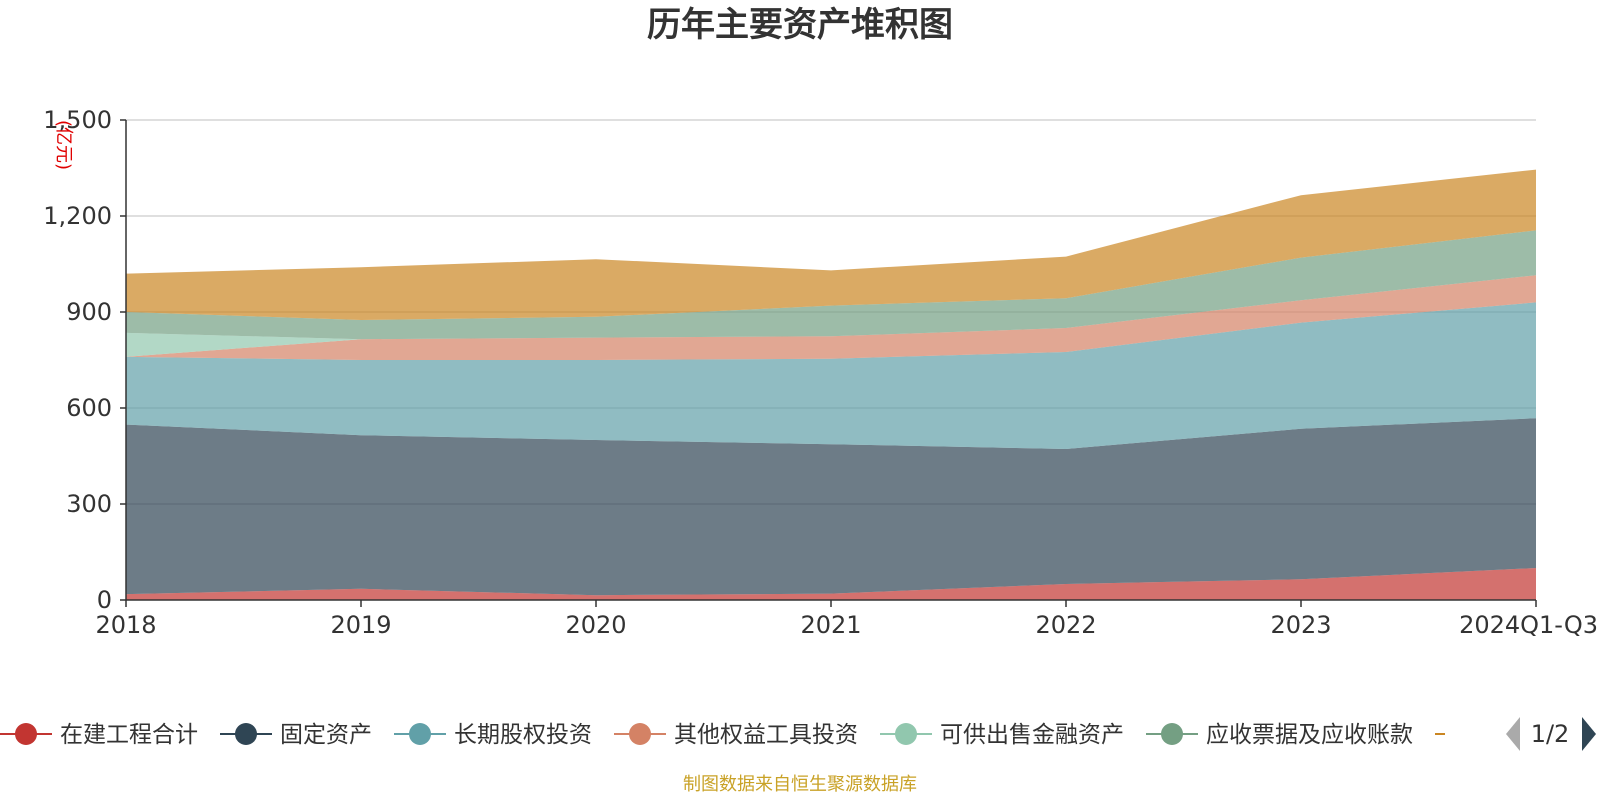  What do you see at coordinates (595, 625) in the screenshot?
I see `x-tick-label: 2020` at bounding box center [595, 625].